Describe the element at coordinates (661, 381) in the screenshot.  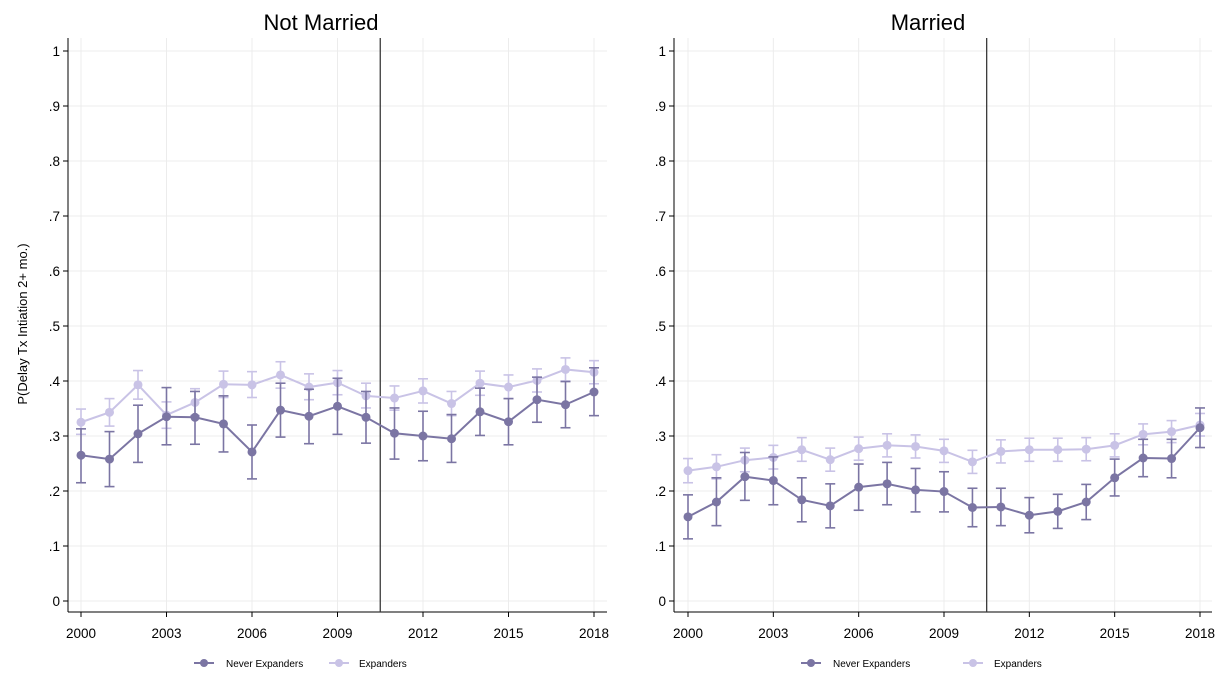
I see `y-tick-label: .4` at that location.